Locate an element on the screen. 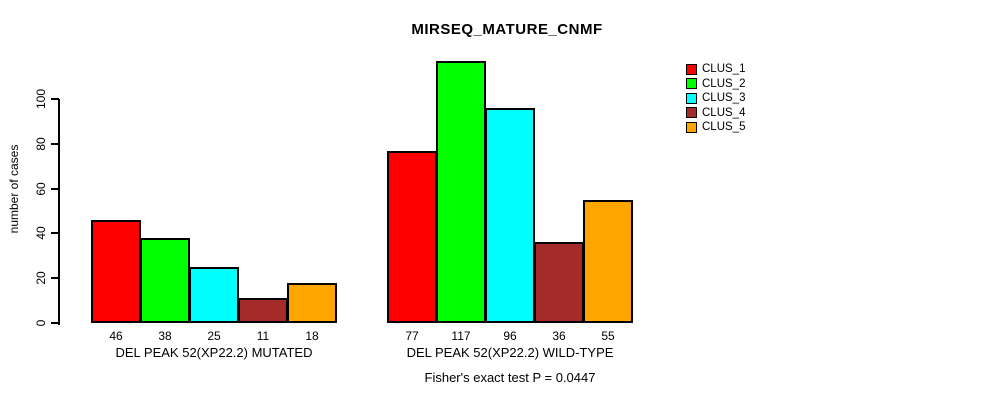 This screenshot has height=400, width=990. y-axis-line is located at coordinates (59, 212).